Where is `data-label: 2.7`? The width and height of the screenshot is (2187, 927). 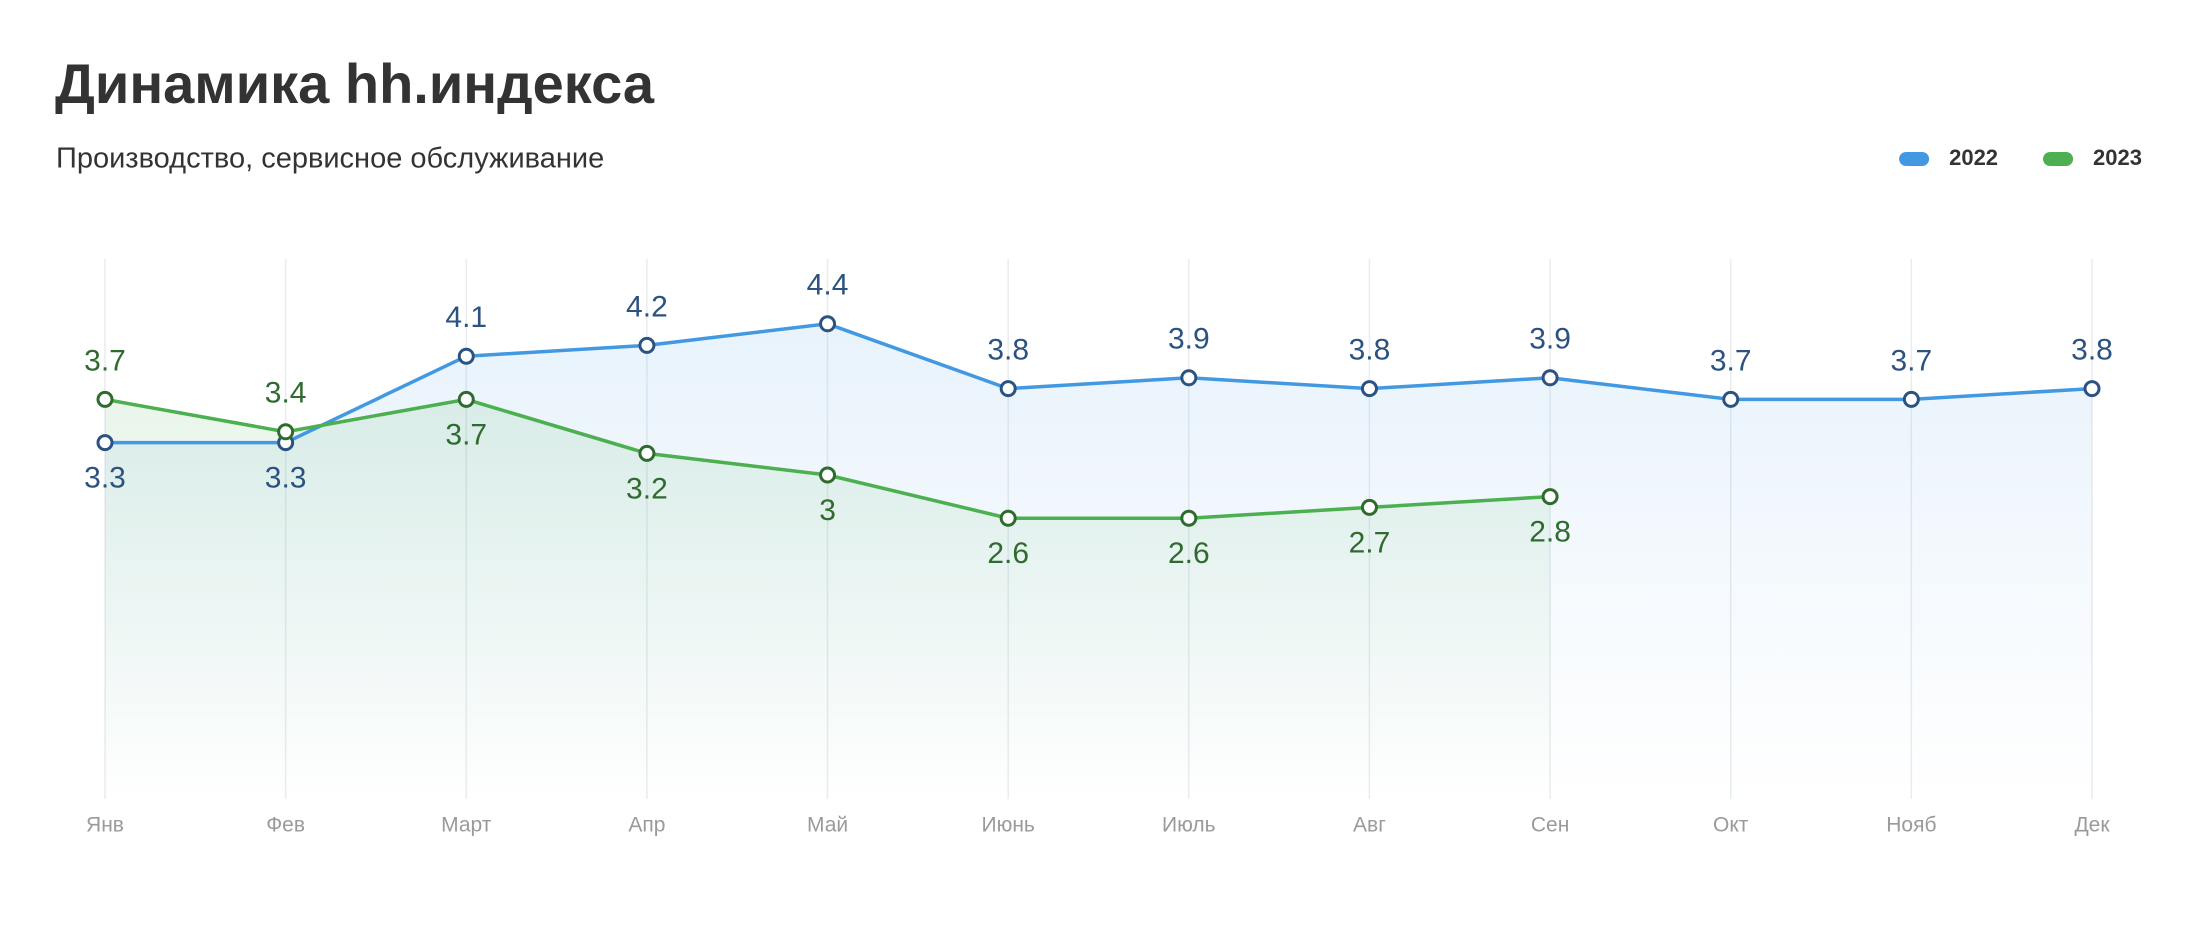
data-label: 2.7 is located at coordinates (1370, 542).